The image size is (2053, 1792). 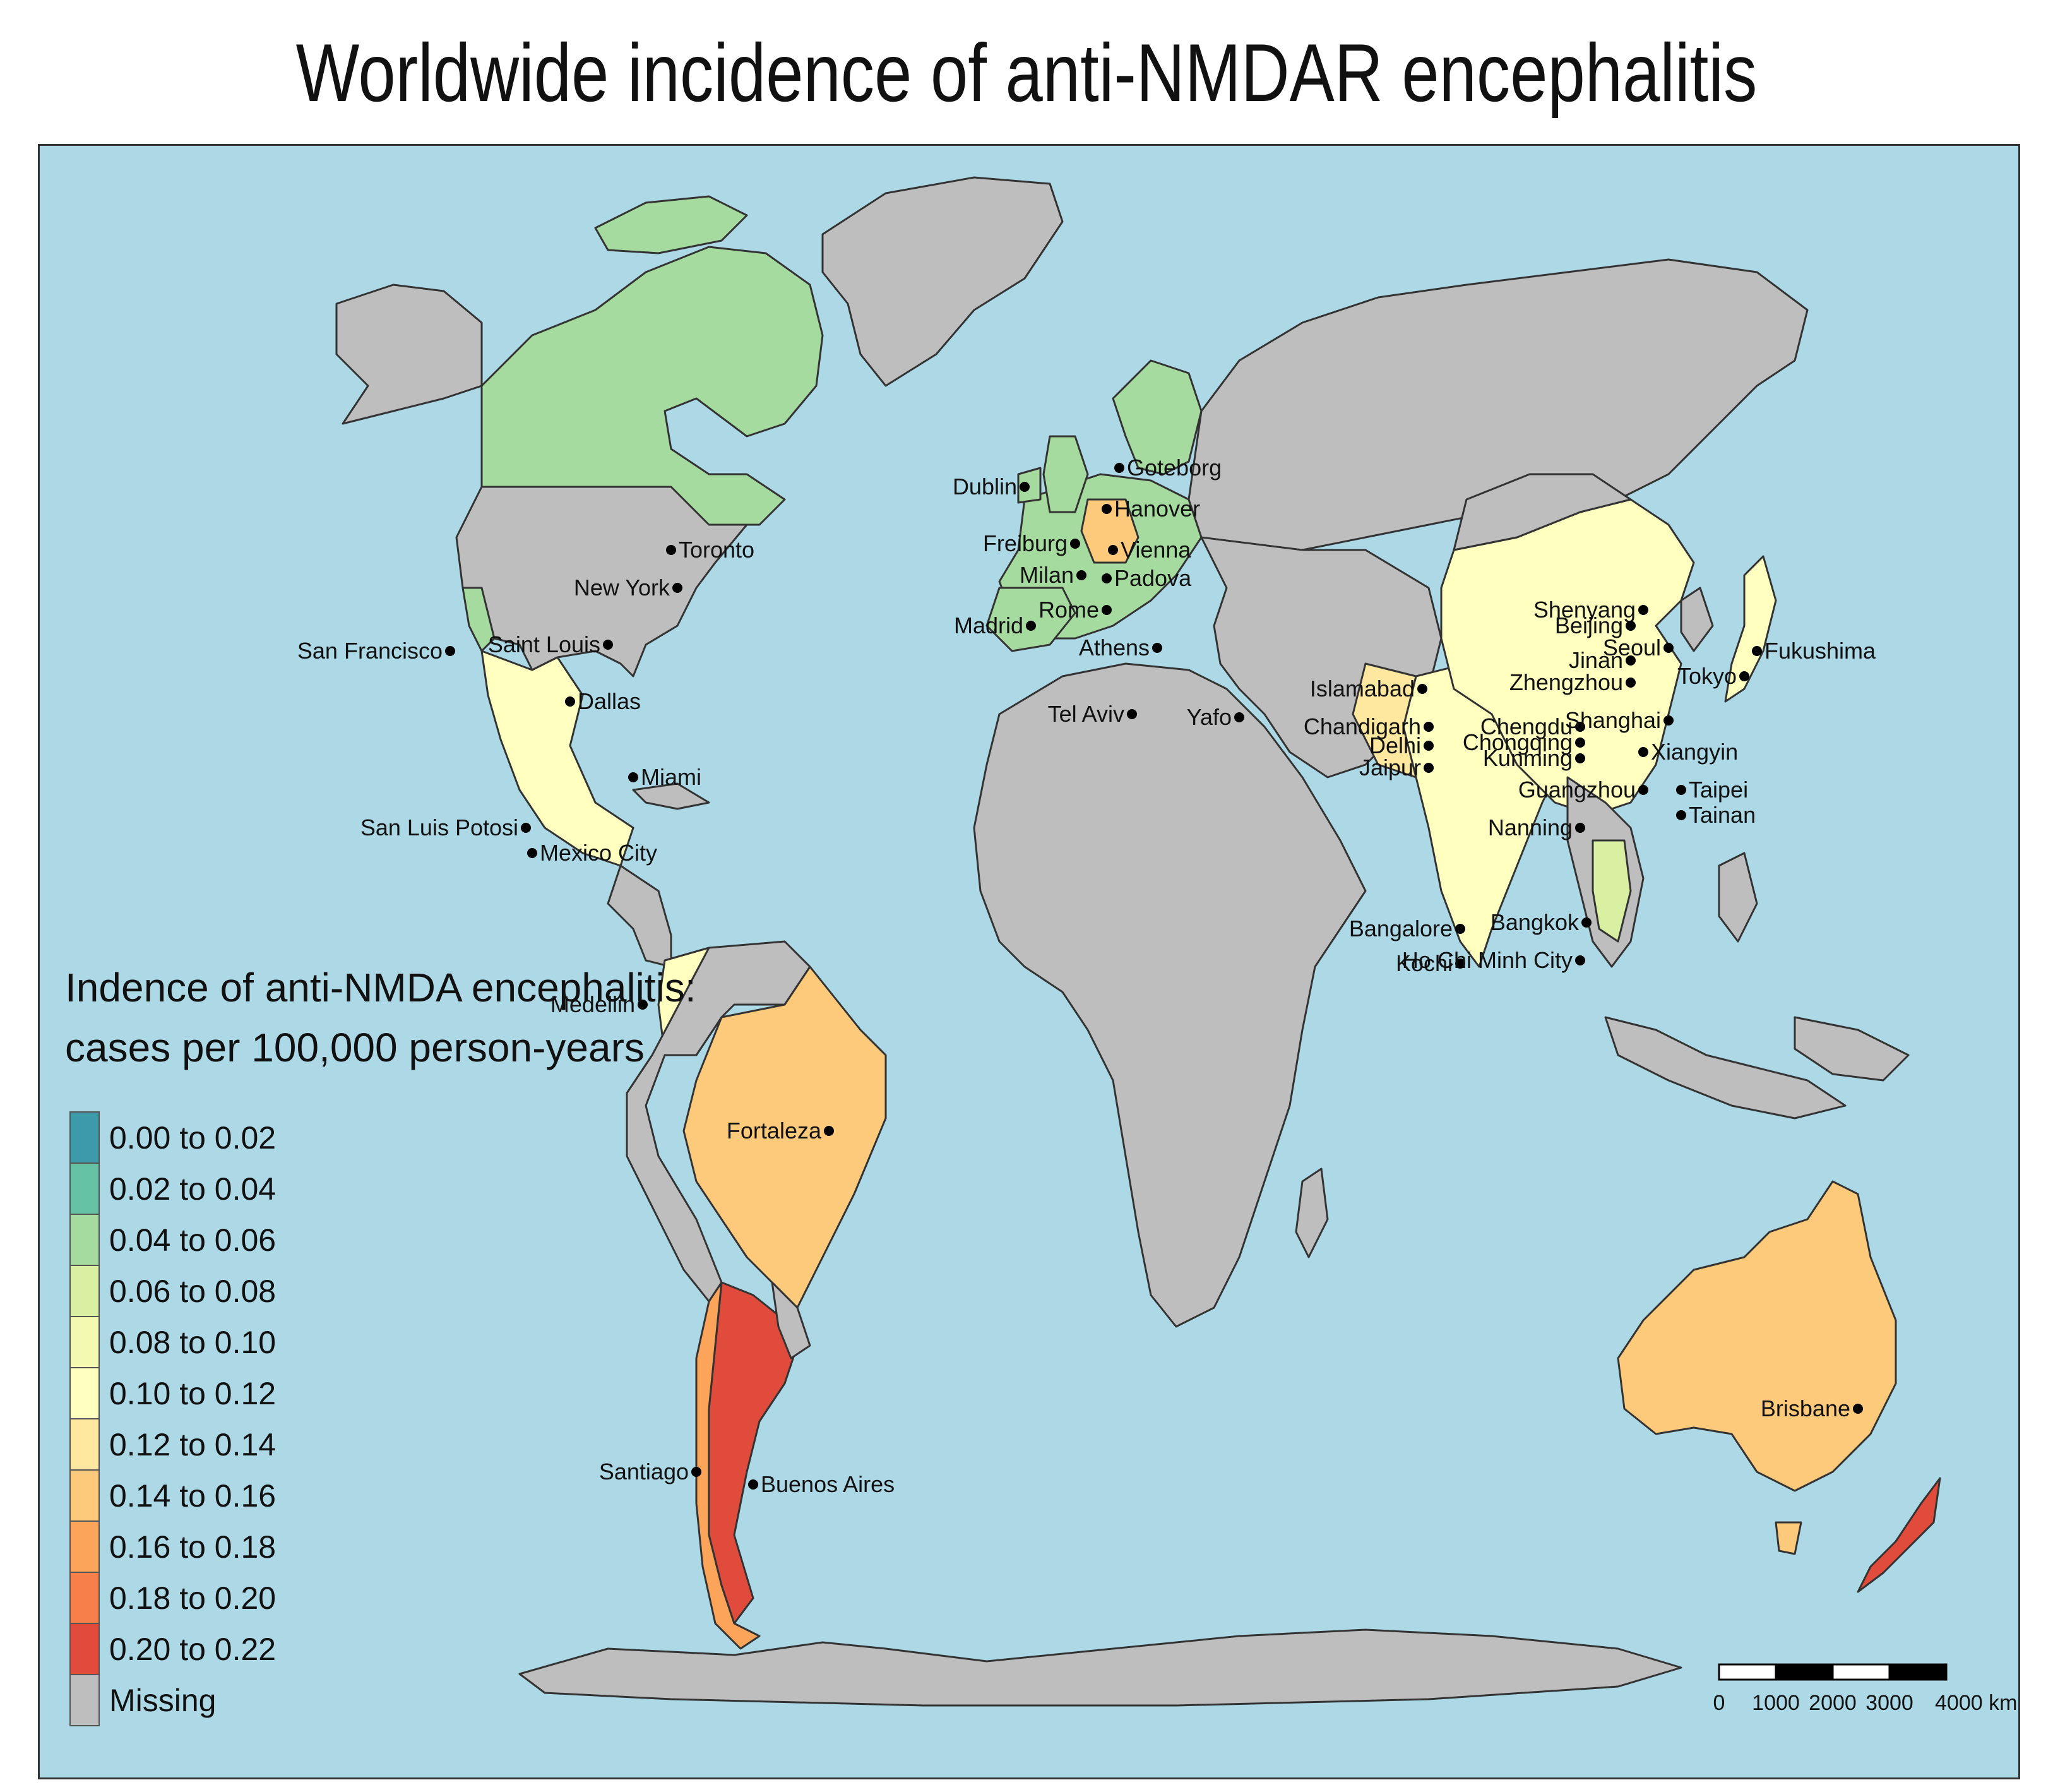 What do you see at coordinates (1820, 651) in the screenshot?
I see `city-label: Fukushima` at bounding box center [1820, 651].